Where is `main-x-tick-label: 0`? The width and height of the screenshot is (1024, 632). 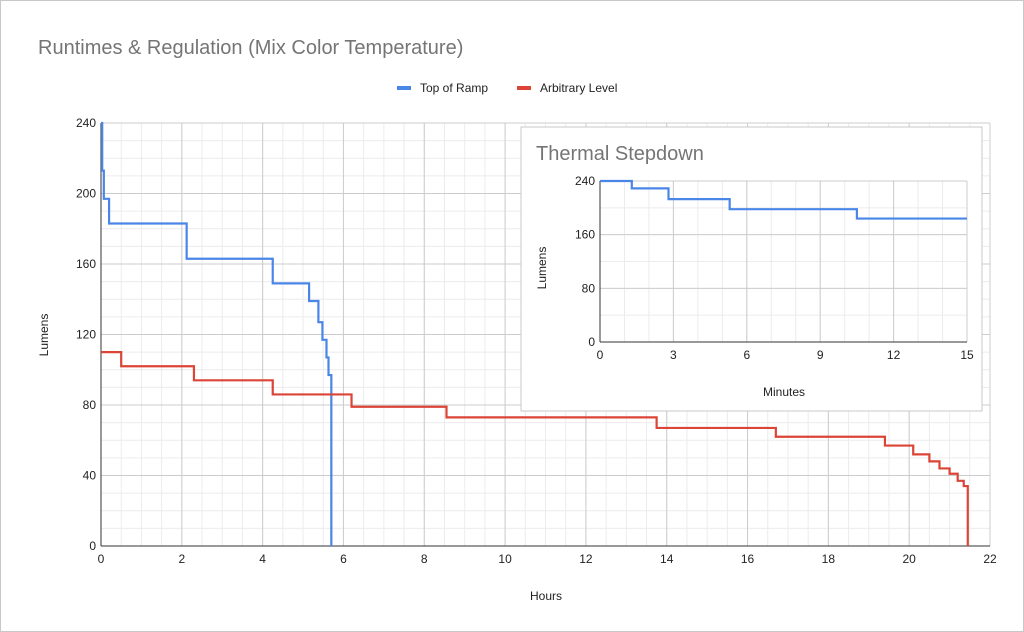 main-x-tick-label: 0 is located at coordinates (101, 559).